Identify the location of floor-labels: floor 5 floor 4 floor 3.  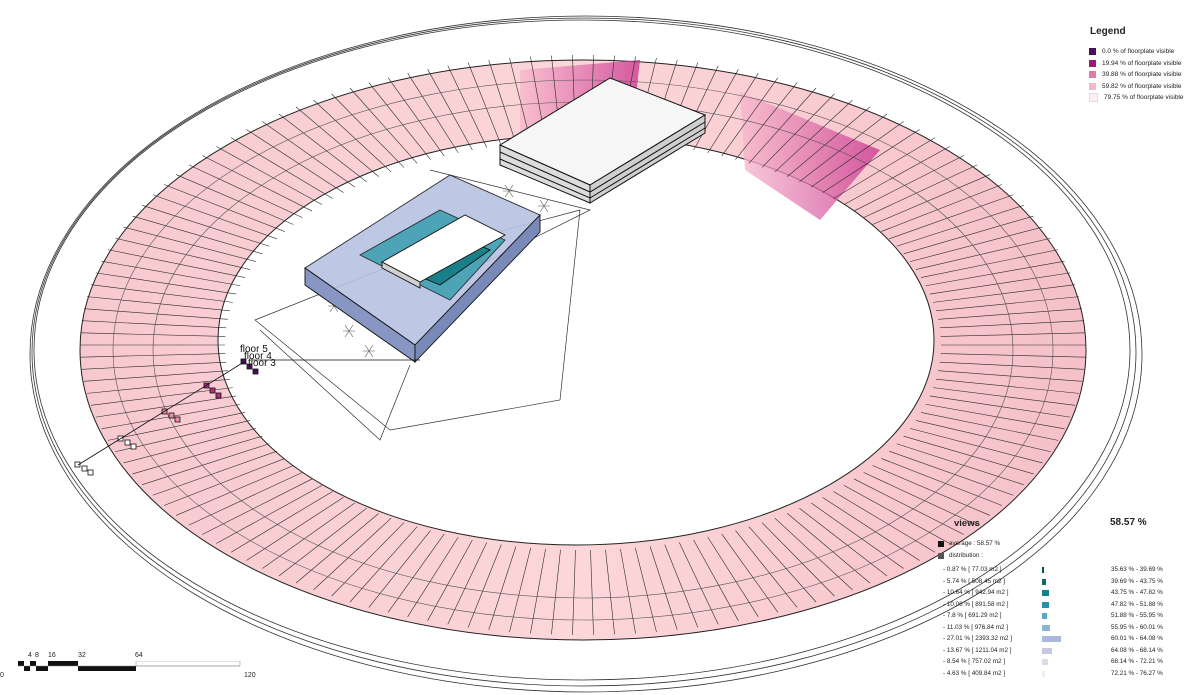
(258, 356).